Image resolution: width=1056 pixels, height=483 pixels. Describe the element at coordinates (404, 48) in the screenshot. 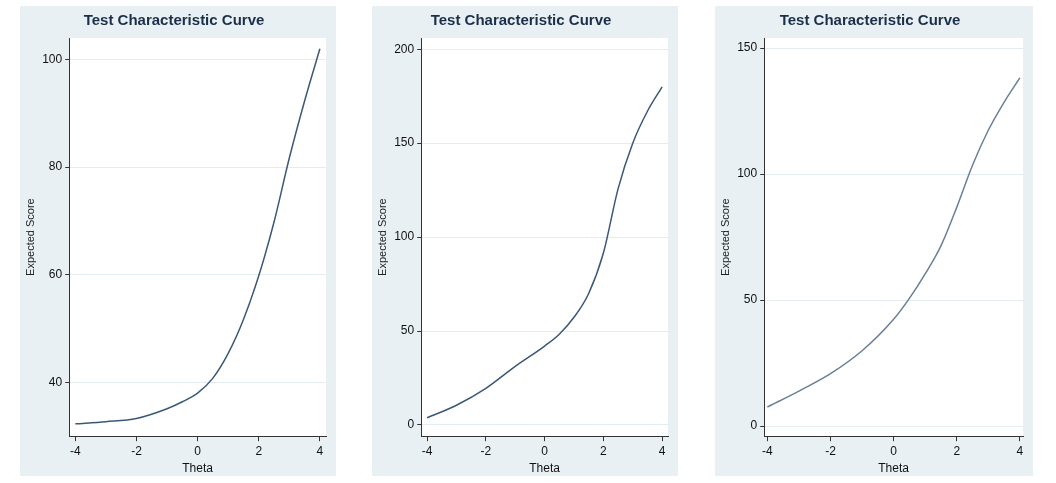

I see `y-tick-label: 200` at that location.